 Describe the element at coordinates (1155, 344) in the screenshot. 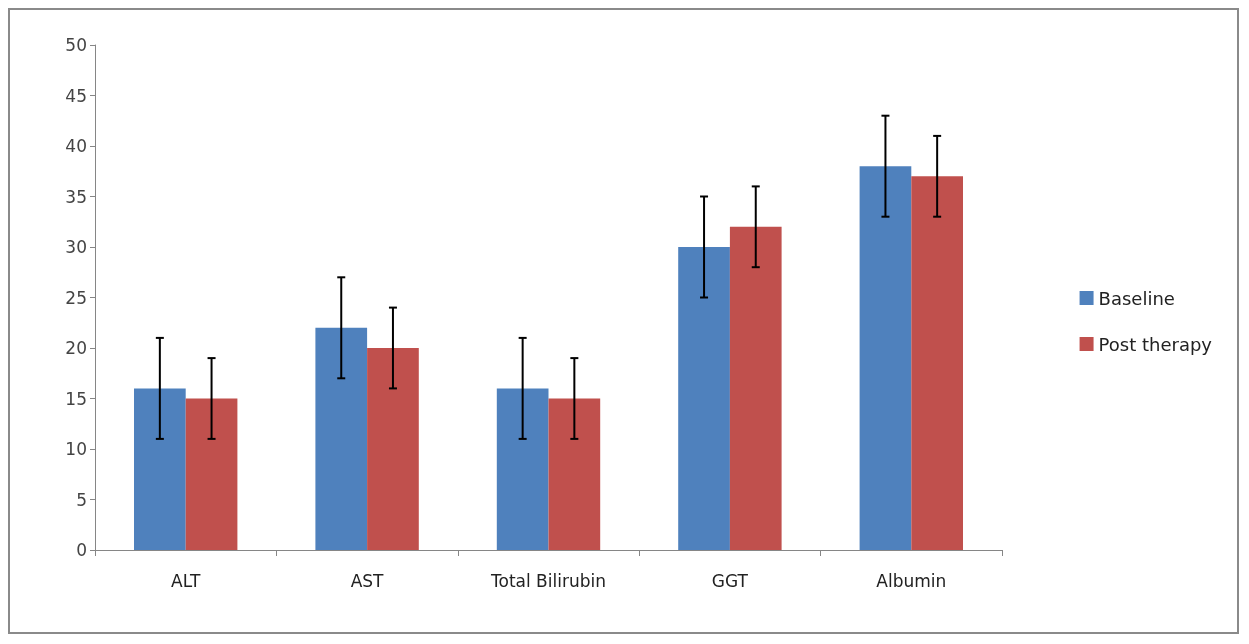

I see `legend-label: Post therapy` at that location.